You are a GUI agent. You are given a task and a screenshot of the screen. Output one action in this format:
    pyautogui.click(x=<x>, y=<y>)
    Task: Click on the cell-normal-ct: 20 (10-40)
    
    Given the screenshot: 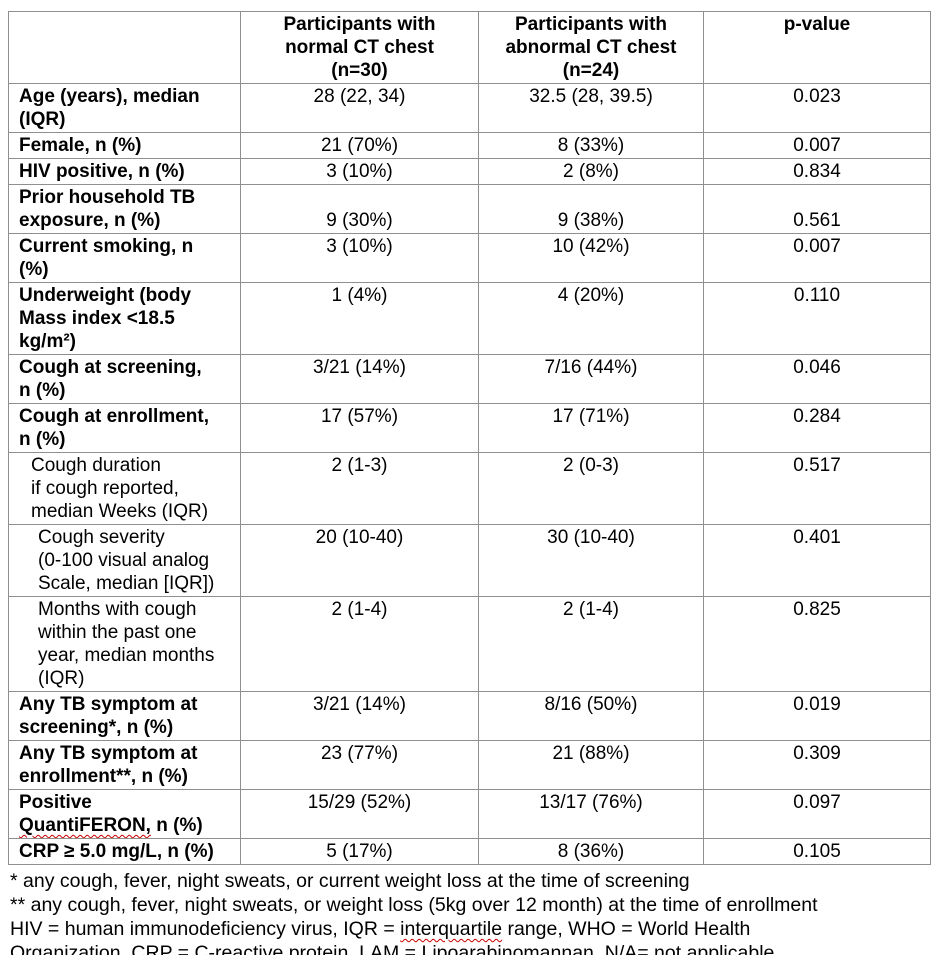 What is the action you would take?
    pyautogui.click(x=359, y=560)
    